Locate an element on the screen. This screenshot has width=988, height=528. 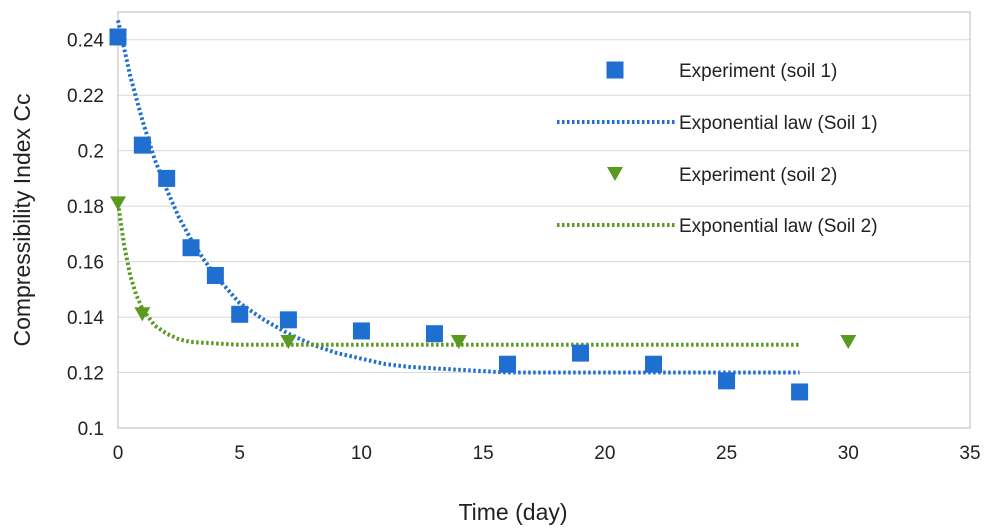
legend-item-0: Experiment (soil 1) is located at coordinates (721, 71).